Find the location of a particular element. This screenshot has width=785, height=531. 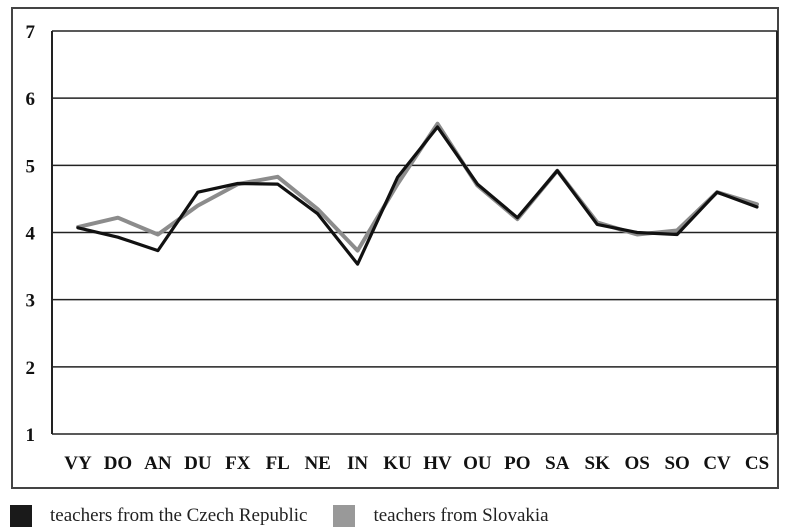

y-tick-label: 1 is located at coordinates (31, 435).